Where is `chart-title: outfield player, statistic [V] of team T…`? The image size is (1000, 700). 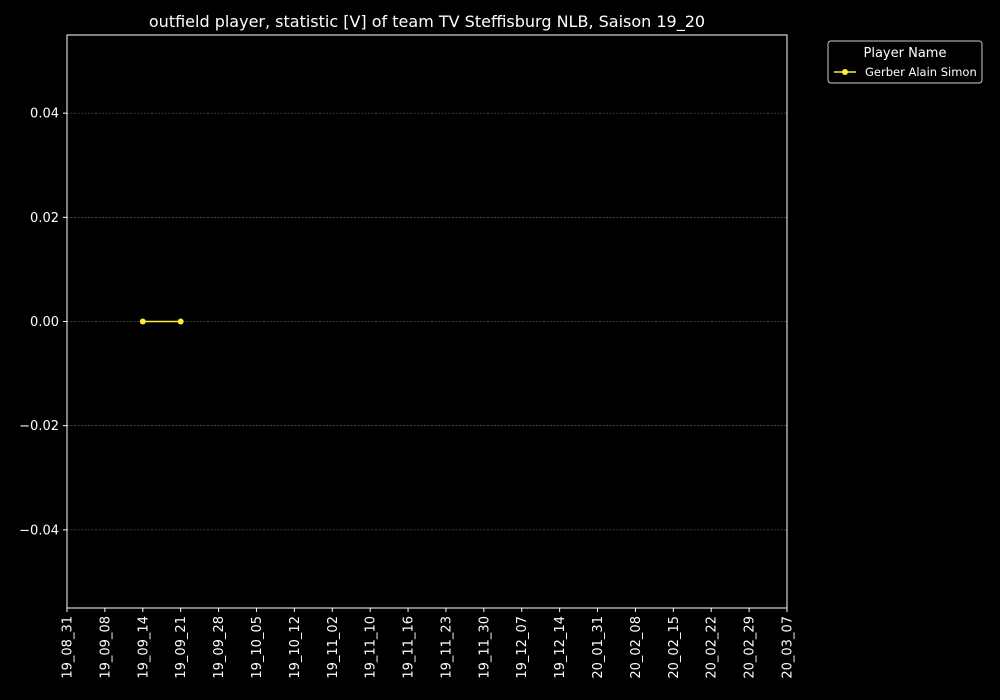 chart-title: outfield player, statistic [V] of team T… is located at coordinates (427, 22).